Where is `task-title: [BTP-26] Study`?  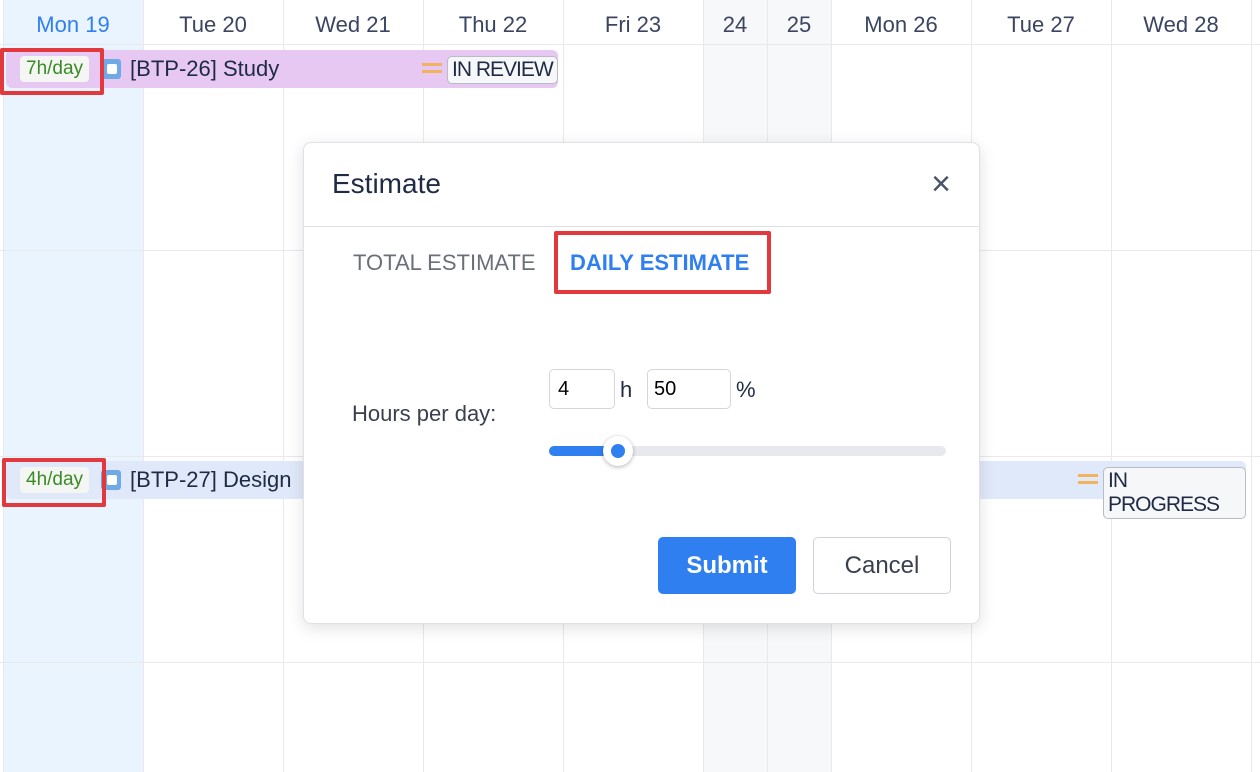
task-title: [BTP-26] Study is located at coordinates (205, 68).